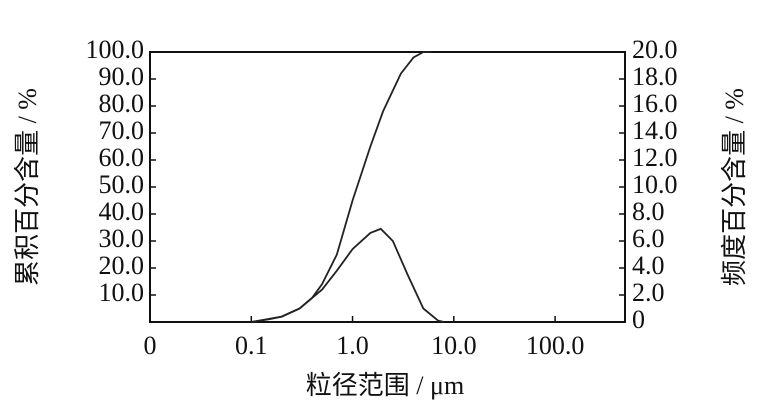  What do you see at coordinates (648, 238) in the screenshot?
I see `y2-tick-label: 6.0` at bounding box center [648, 238].